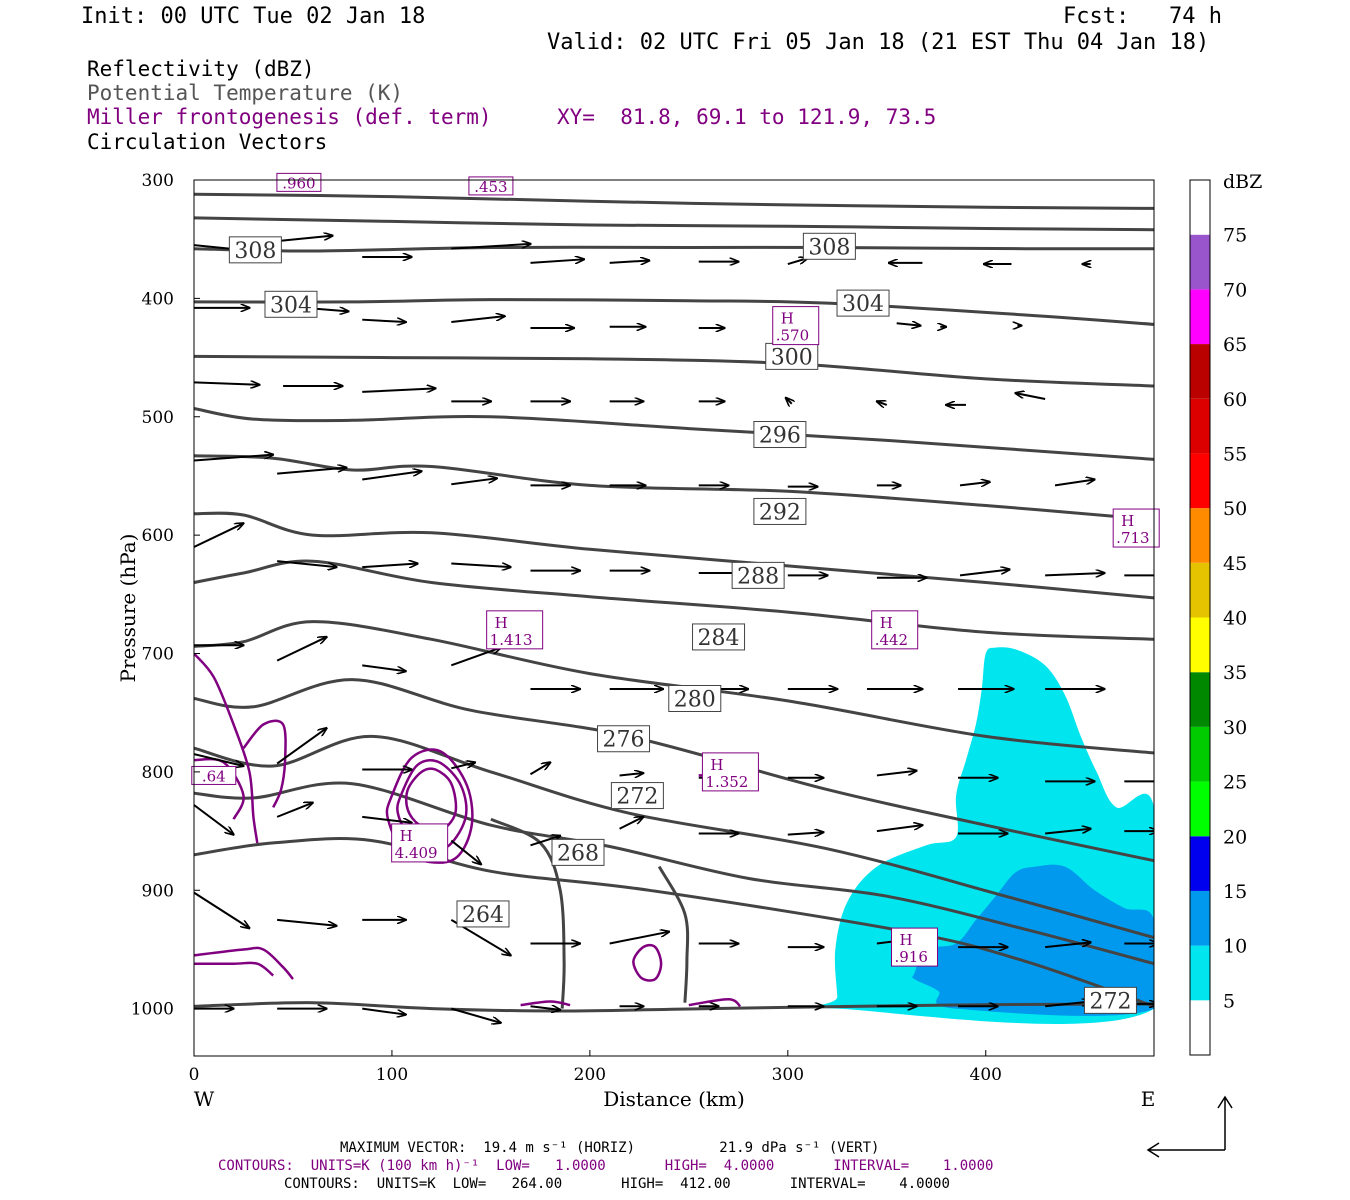 This screenshot has width=1350, height=1200. I want to click on frontogenesis-value: .64, so click(214, 776).